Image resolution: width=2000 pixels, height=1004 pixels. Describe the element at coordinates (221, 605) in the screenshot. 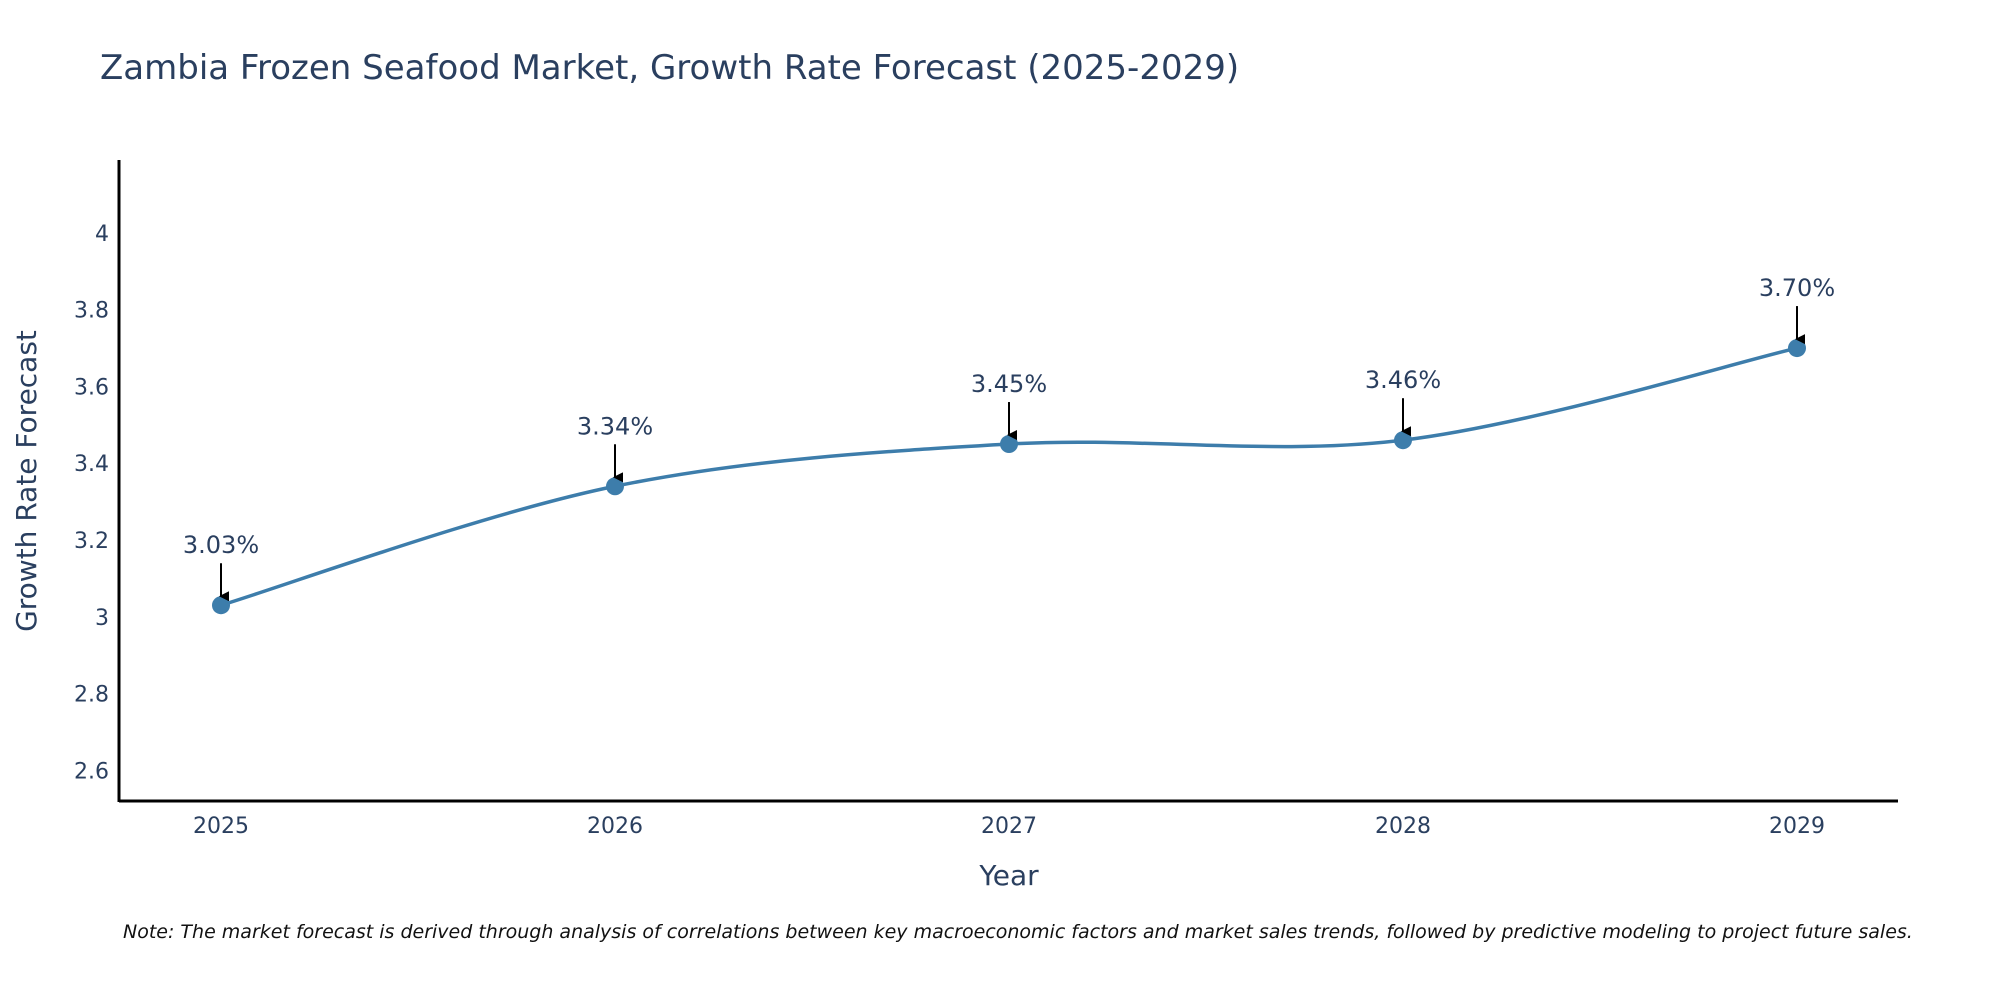

I see `data-point-2025` at that location.